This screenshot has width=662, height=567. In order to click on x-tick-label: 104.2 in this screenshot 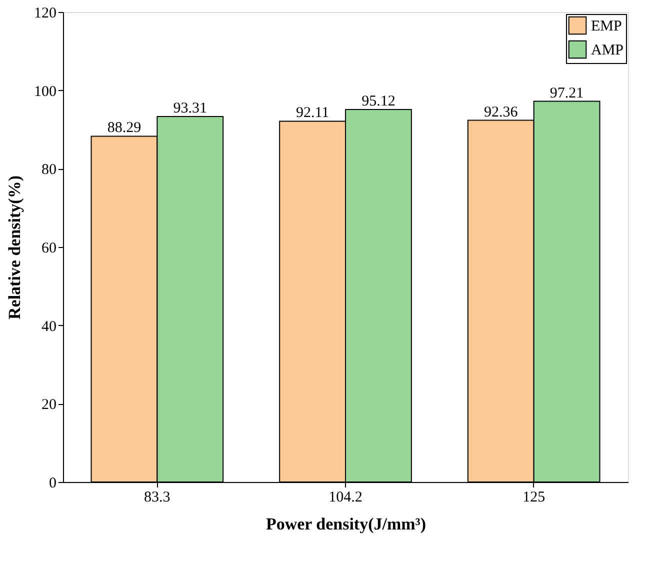, I will do `click(345, 498)`.